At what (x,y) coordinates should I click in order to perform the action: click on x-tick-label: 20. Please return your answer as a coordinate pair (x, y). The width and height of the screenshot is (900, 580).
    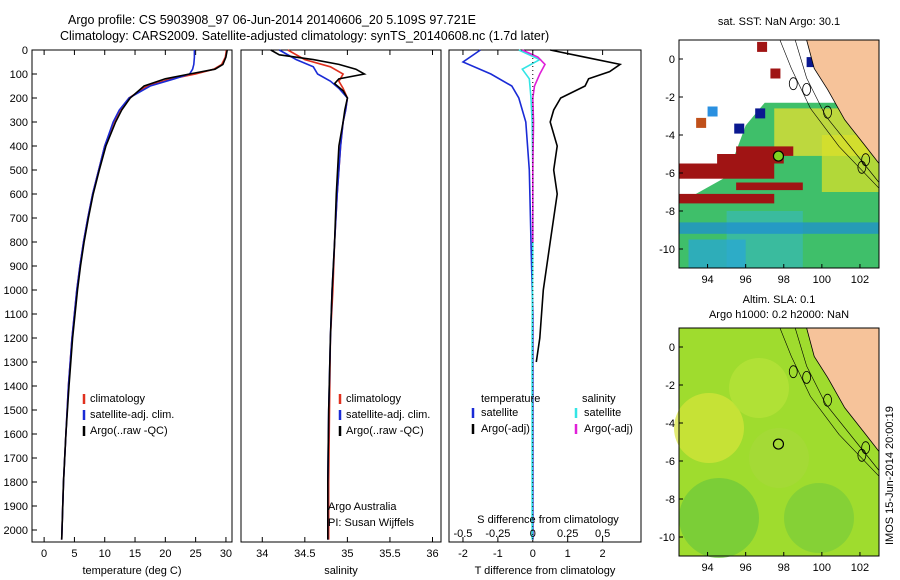
    Looking at the image, I should click on (165, 554).